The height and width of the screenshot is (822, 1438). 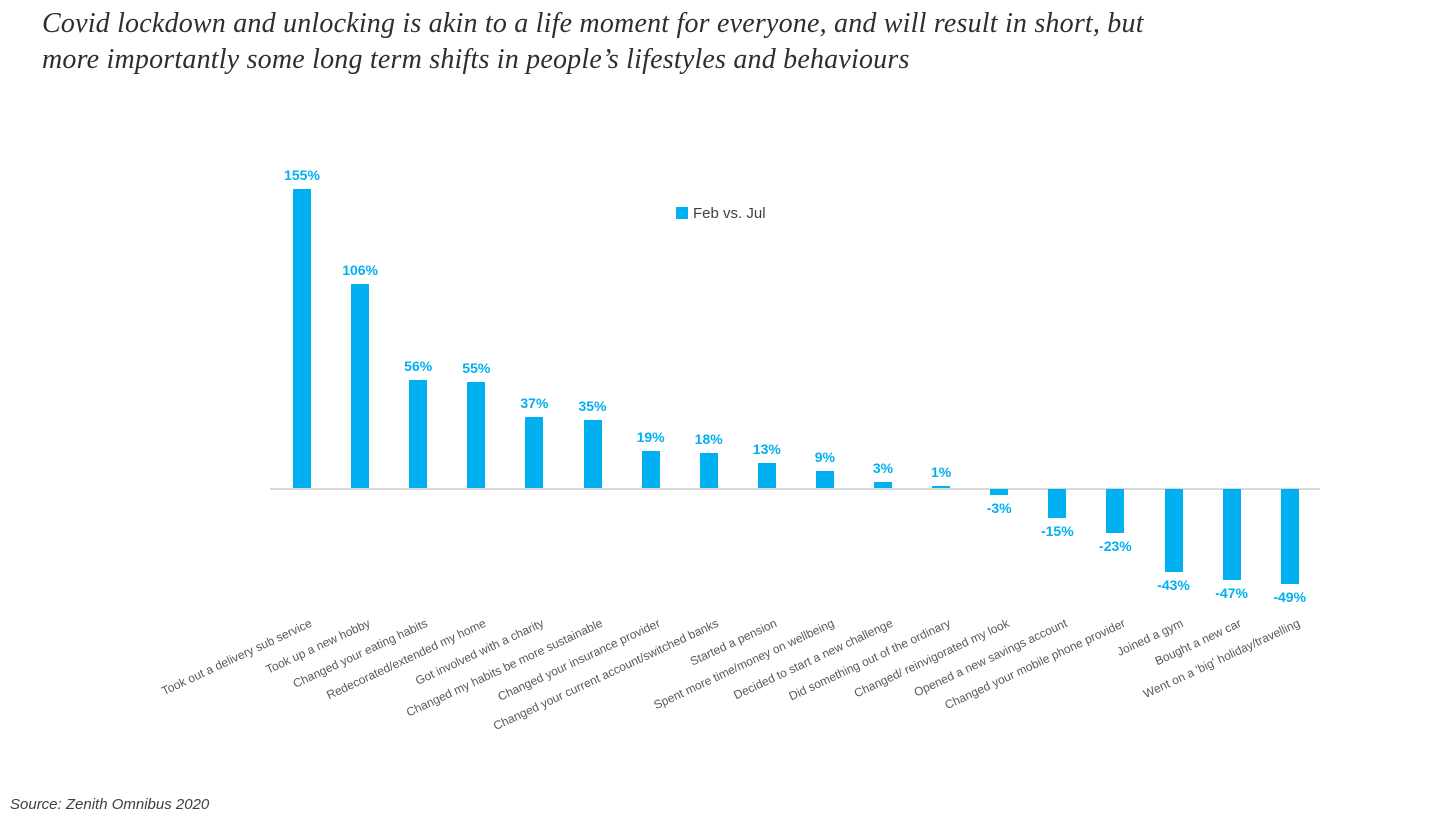 What do you see at coordinates (1231, 592) in the screenshot?
I see `bar-value-label: -47%` at bounding box center [1231, 592].